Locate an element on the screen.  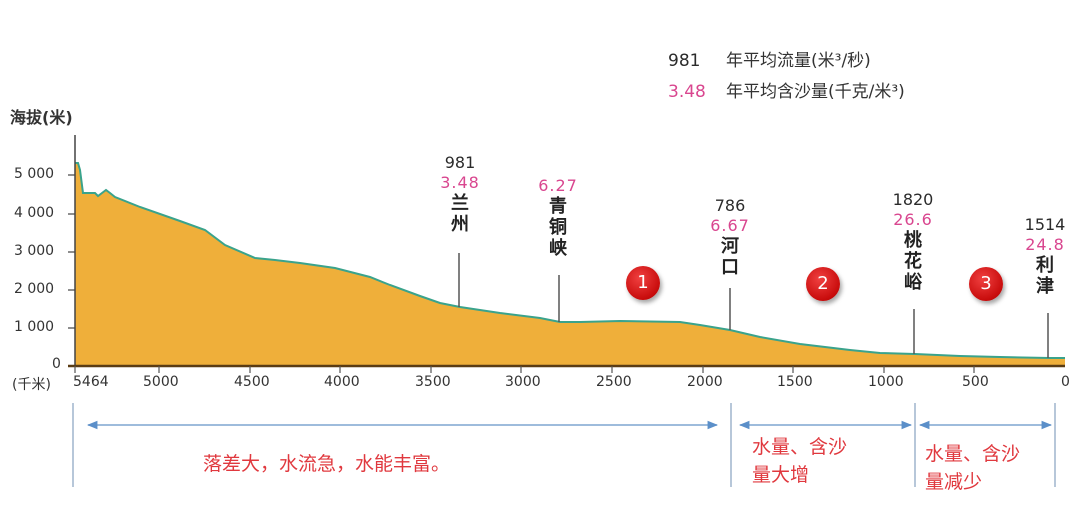
station-name: 青铜峡 is located at coordinates (558, 227).